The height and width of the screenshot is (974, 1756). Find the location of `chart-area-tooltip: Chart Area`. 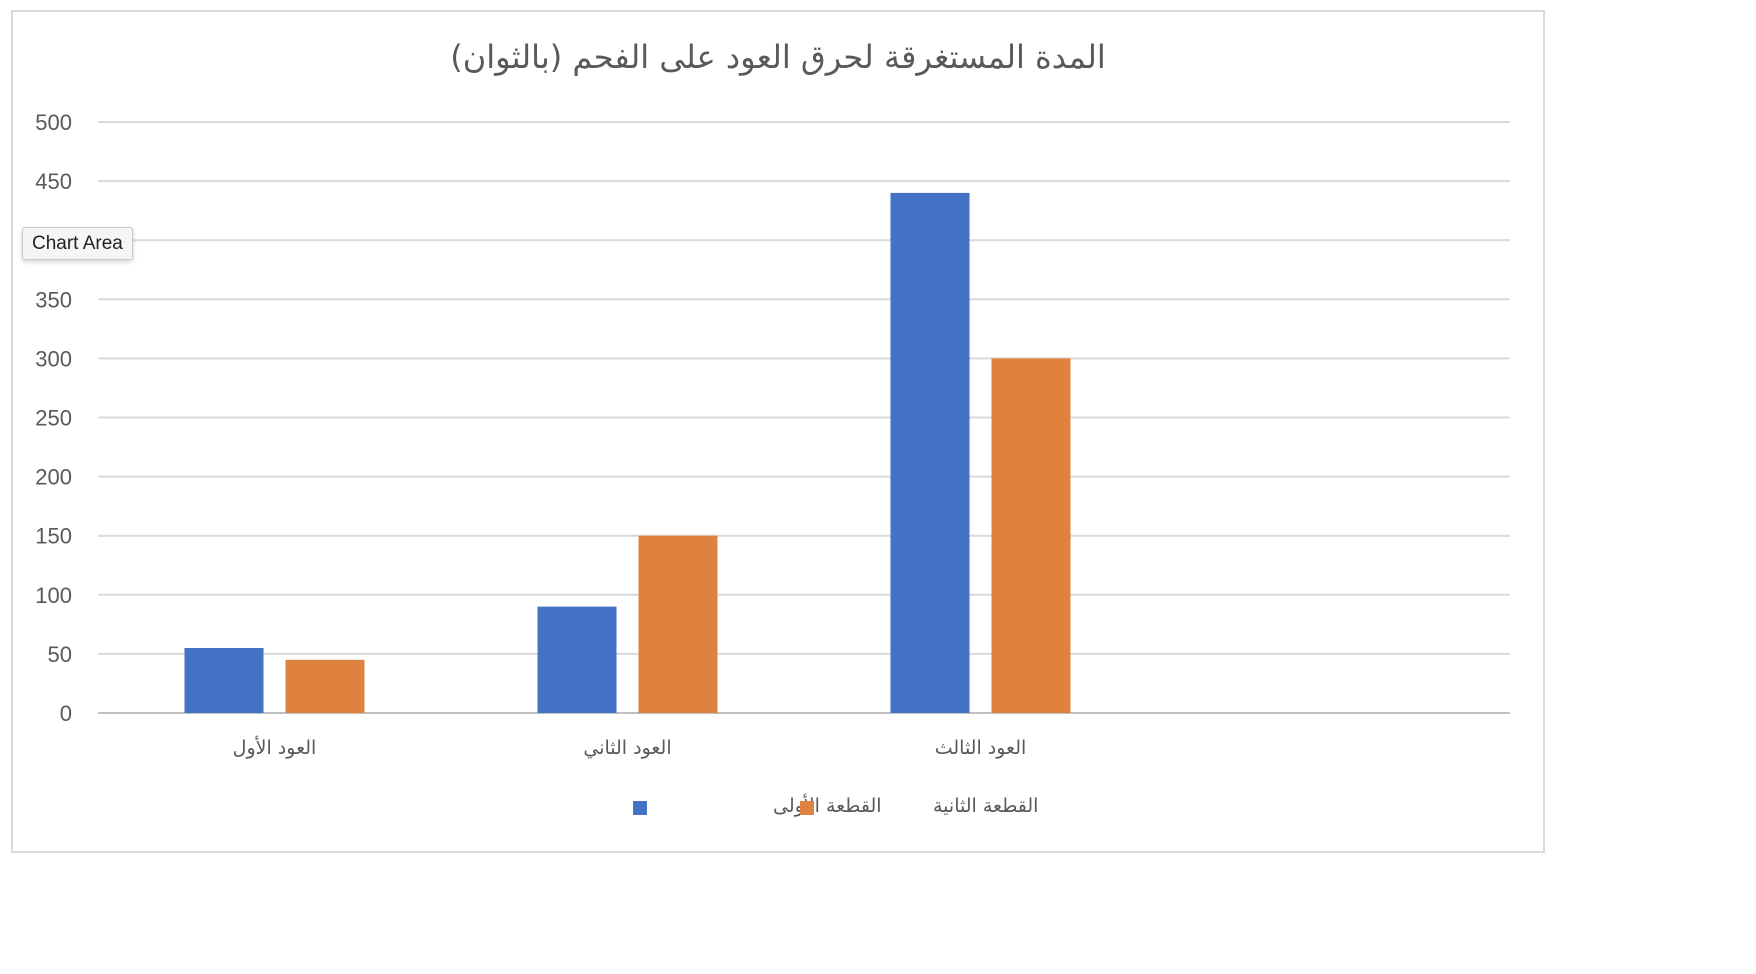

chart-area-tooltip: Chart Area is located at coordinates (77, 243).